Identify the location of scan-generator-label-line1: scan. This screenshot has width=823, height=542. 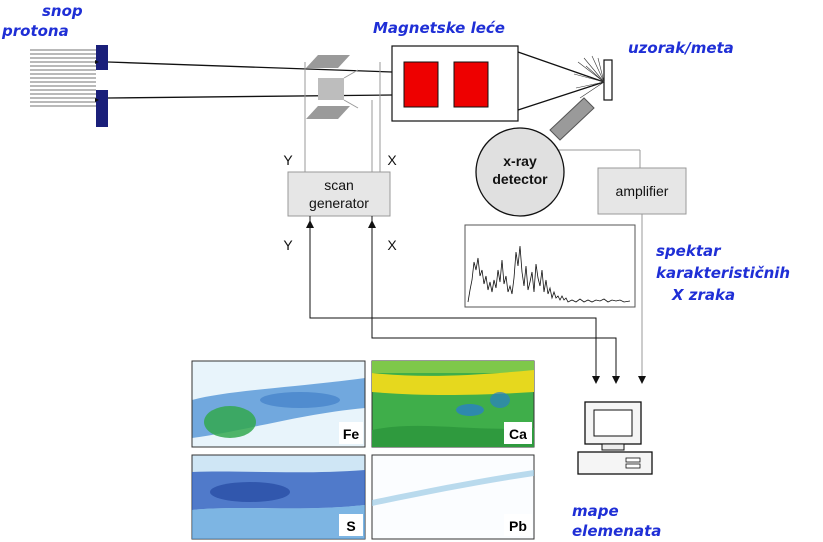
(339, 185).